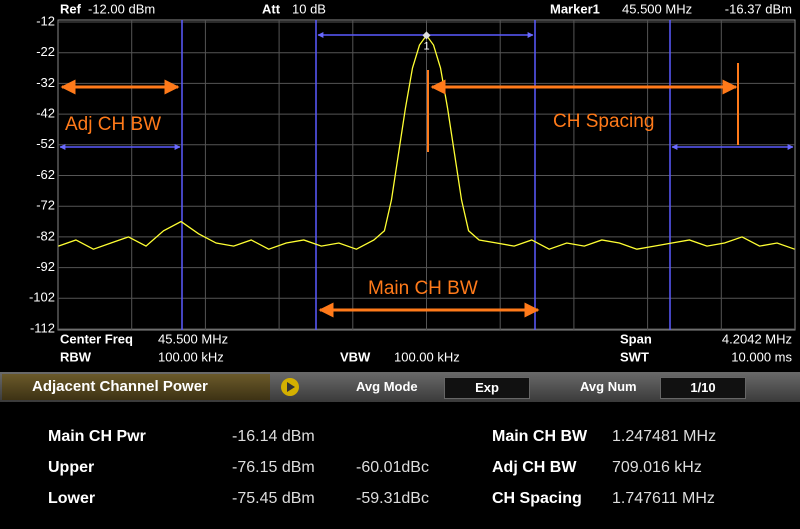 The image size is (800, 529). Describe the element at coordinates (663, 498) in the screenshot. I see `result-value: 1.747611 MHz` at that location.